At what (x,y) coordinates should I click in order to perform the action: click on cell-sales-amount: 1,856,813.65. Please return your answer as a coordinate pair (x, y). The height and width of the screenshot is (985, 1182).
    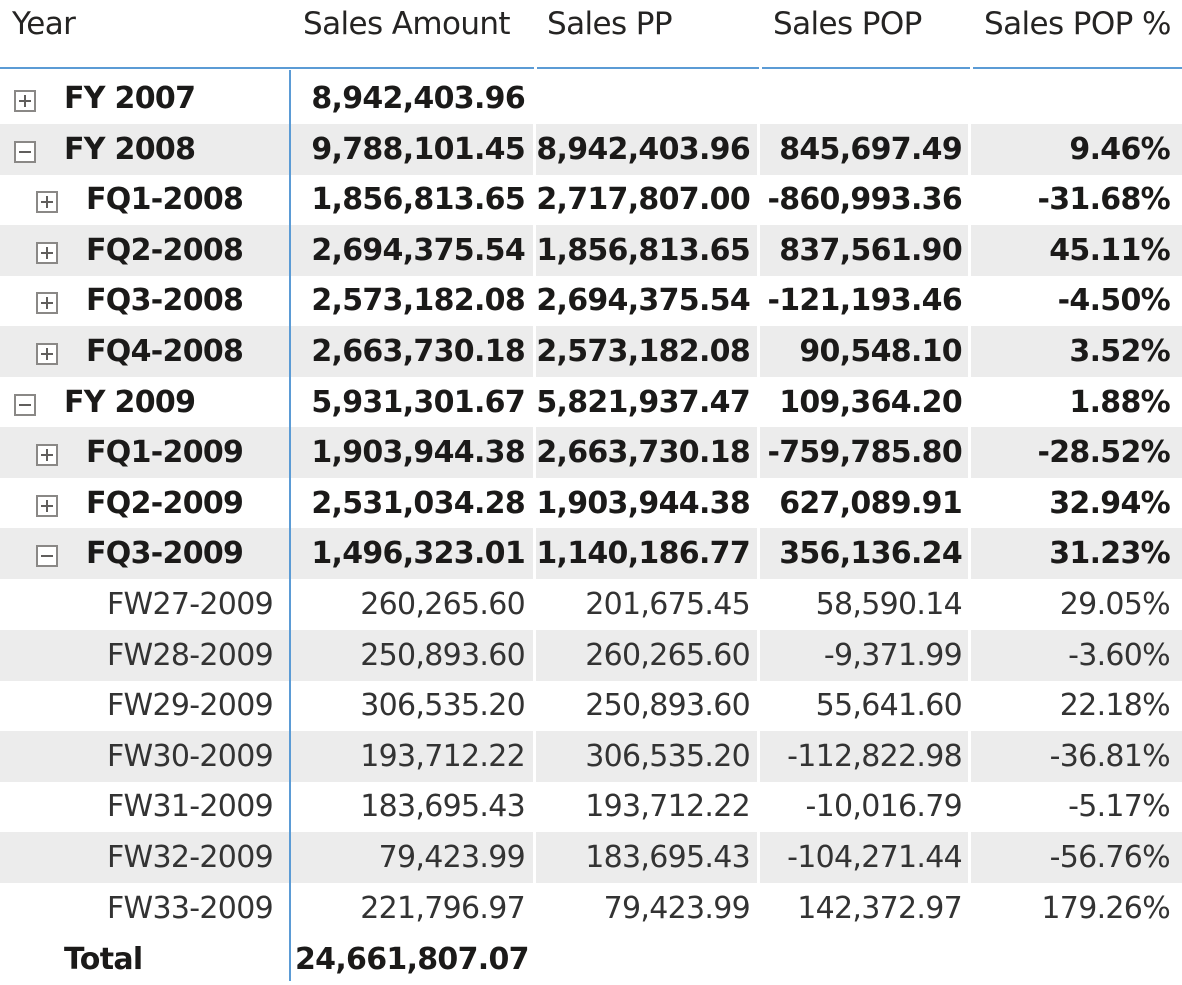
    Looking at the image, I should click on (418, 199).